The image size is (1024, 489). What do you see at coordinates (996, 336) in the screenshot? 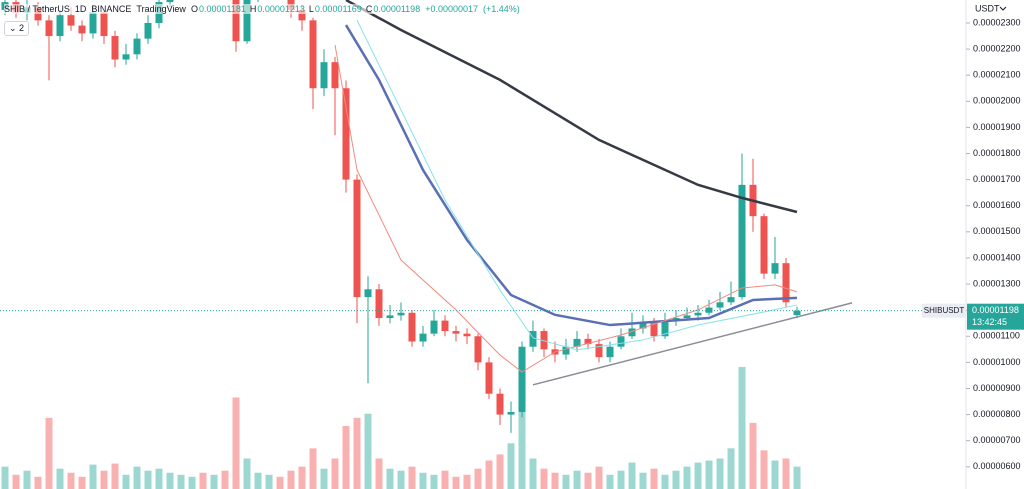
I see `y-tick-label: 0.00001100` at bounding box center [996, 336].